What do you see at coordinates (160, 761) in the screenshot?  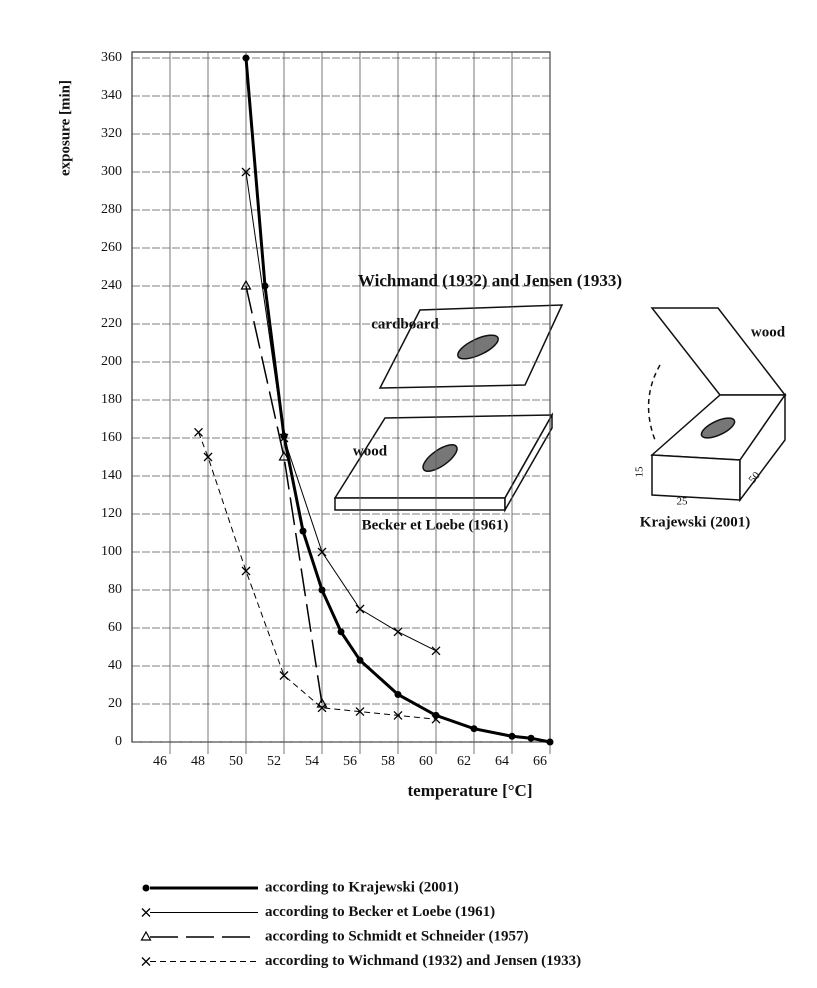 I see `x-tick-label: 46` at bounding box center [160, 761].